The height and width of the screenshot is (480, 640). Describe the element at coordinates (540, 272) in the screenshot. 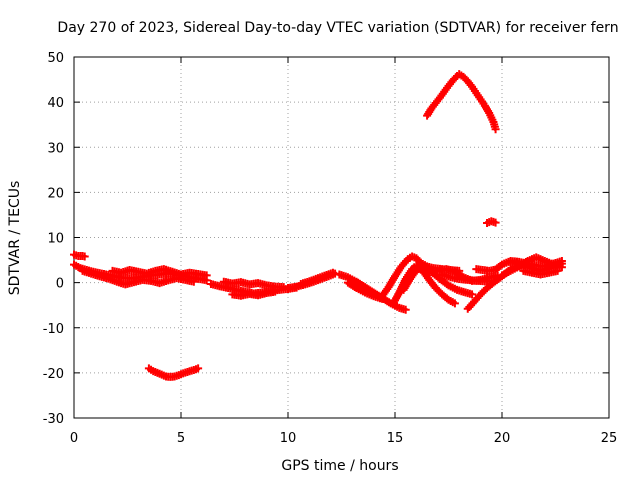

I see `series-arc-late-e` at that location.